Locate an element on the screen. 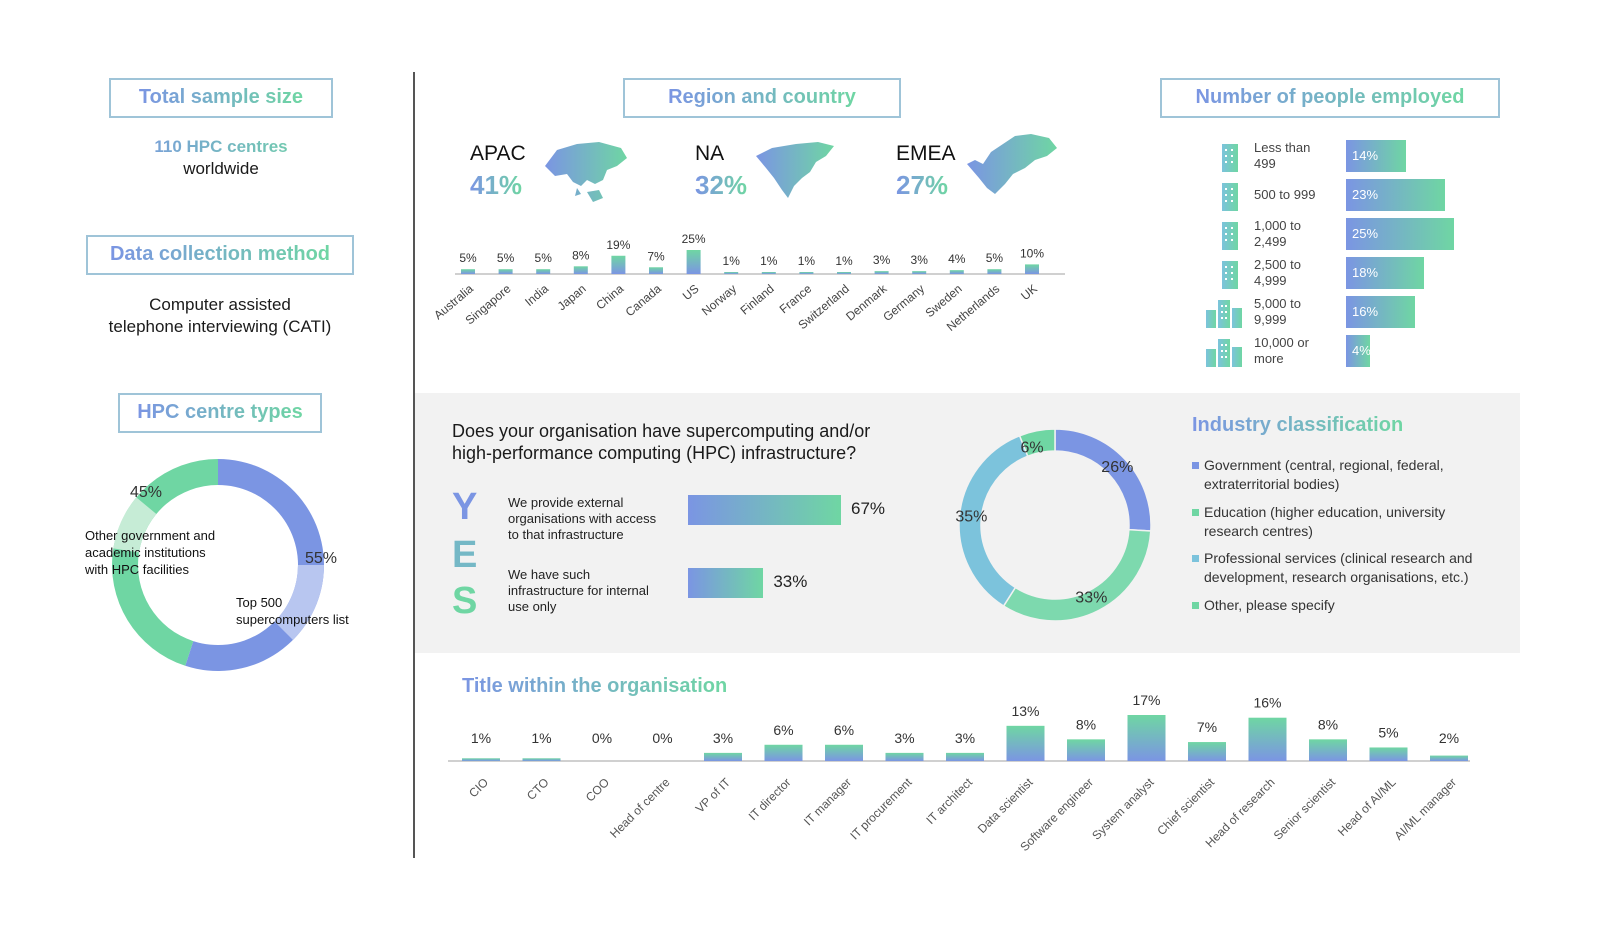 The width and height of the screenshot is (1600, 931). industry-value-label-0: 26% is located at coordinates (1117, 467).